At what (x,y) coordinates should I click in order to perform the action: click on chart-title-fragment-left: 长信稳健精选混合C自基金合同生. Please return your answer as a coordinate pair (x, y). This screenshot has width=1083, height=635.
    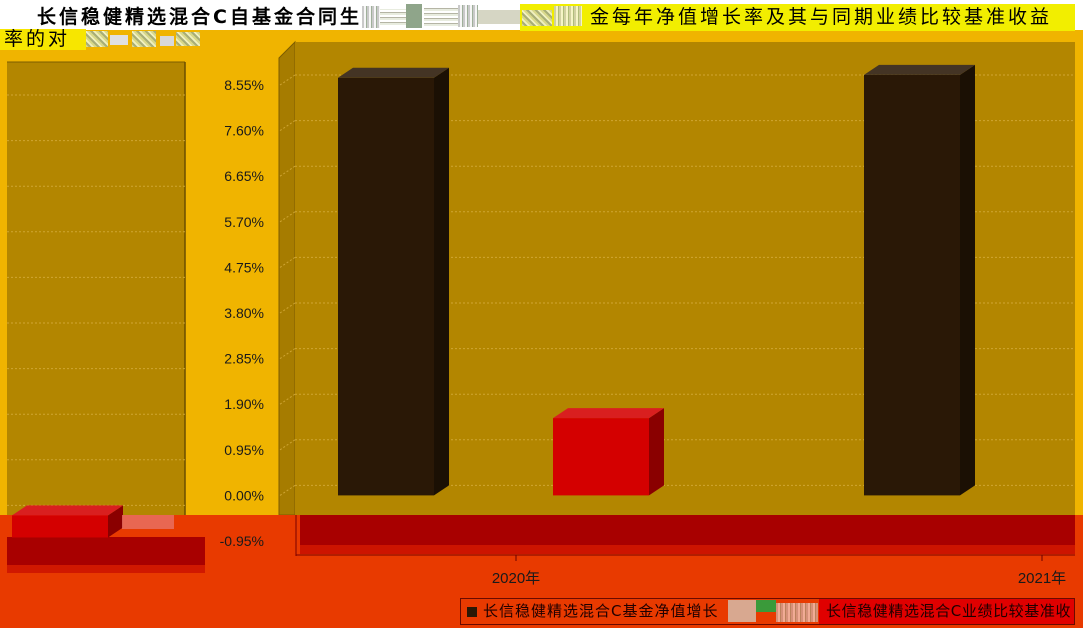
    Looking at the image, I should click on (199, 17).